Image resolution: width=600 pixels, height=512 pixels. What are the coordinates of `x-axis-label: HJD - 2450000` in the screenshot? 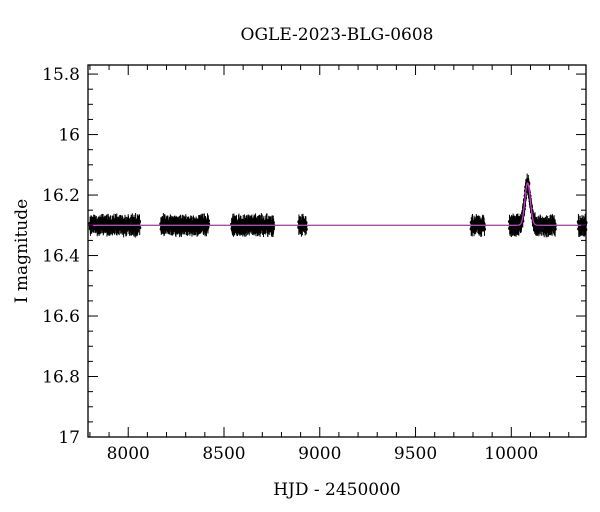 It's located at (337, 490).